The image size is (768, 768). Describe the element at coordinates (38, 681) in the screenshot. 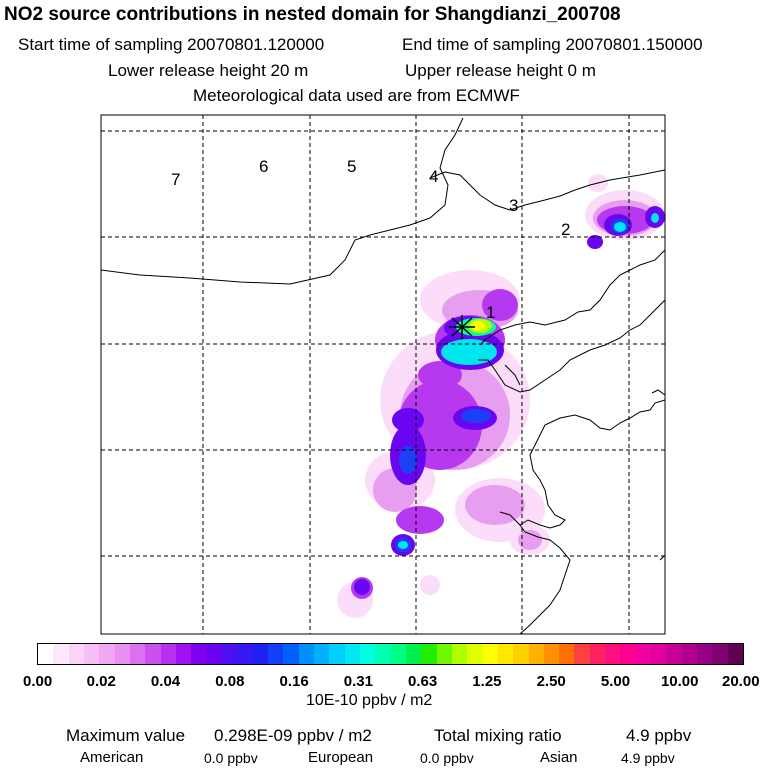

I see `colorbar-tick-label: 0.00` at that location.